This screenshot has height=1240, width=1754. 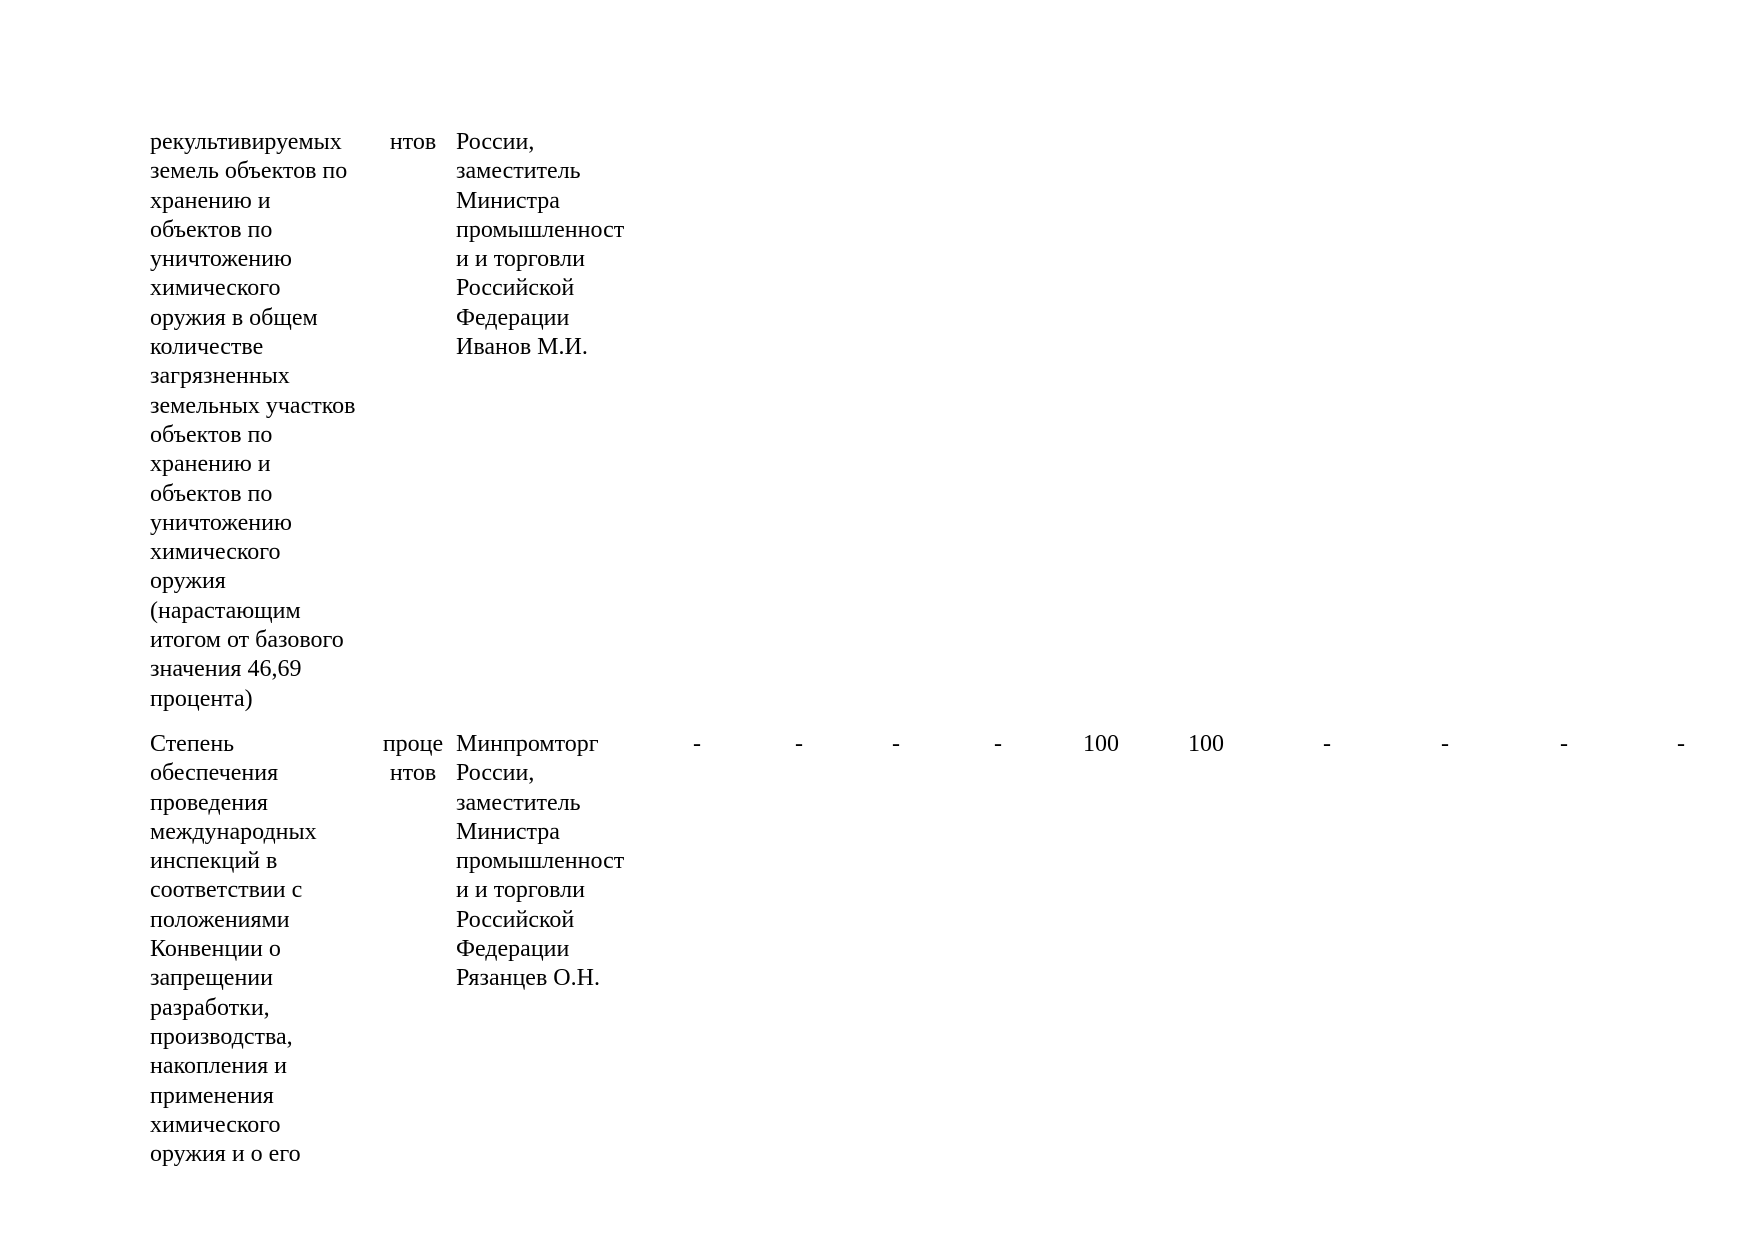 What do you see at coordinates (413, 142) in the screenshot?
I see `unit-cell-row1: нтов` at bounding box center [413, 142].